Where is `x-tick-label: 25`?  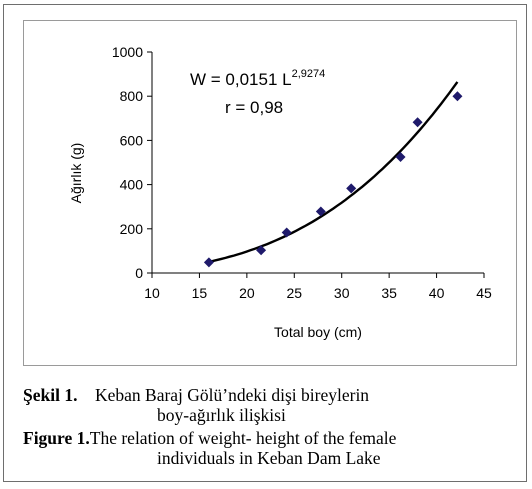 x-tick-label: 25 is located at coordinates (294, 293).